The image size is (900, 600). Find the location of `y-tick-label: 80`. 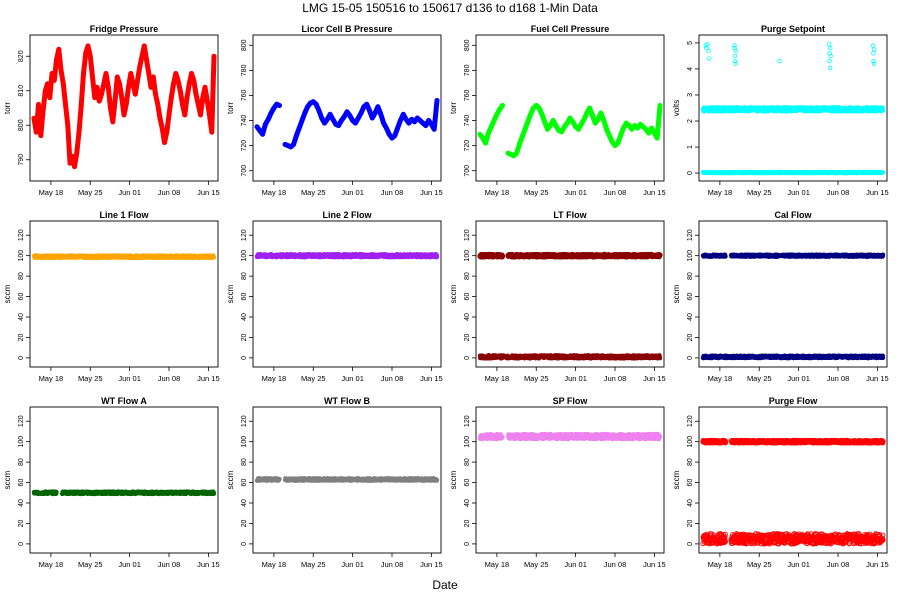

y-tick-label: 80 is located at coordinates (21, 276).